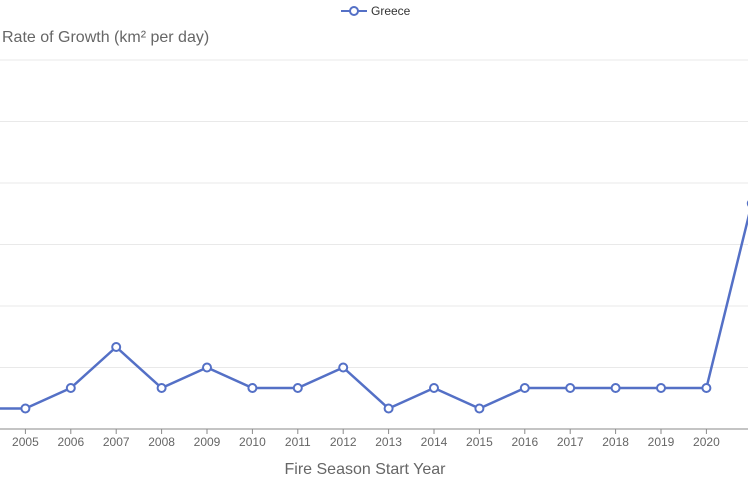 The width and height of the screenshot is (748, 498). Describe the element at coordinates (524, 442) in the screenshot. I see `x-tick-label: 2016` at that location.